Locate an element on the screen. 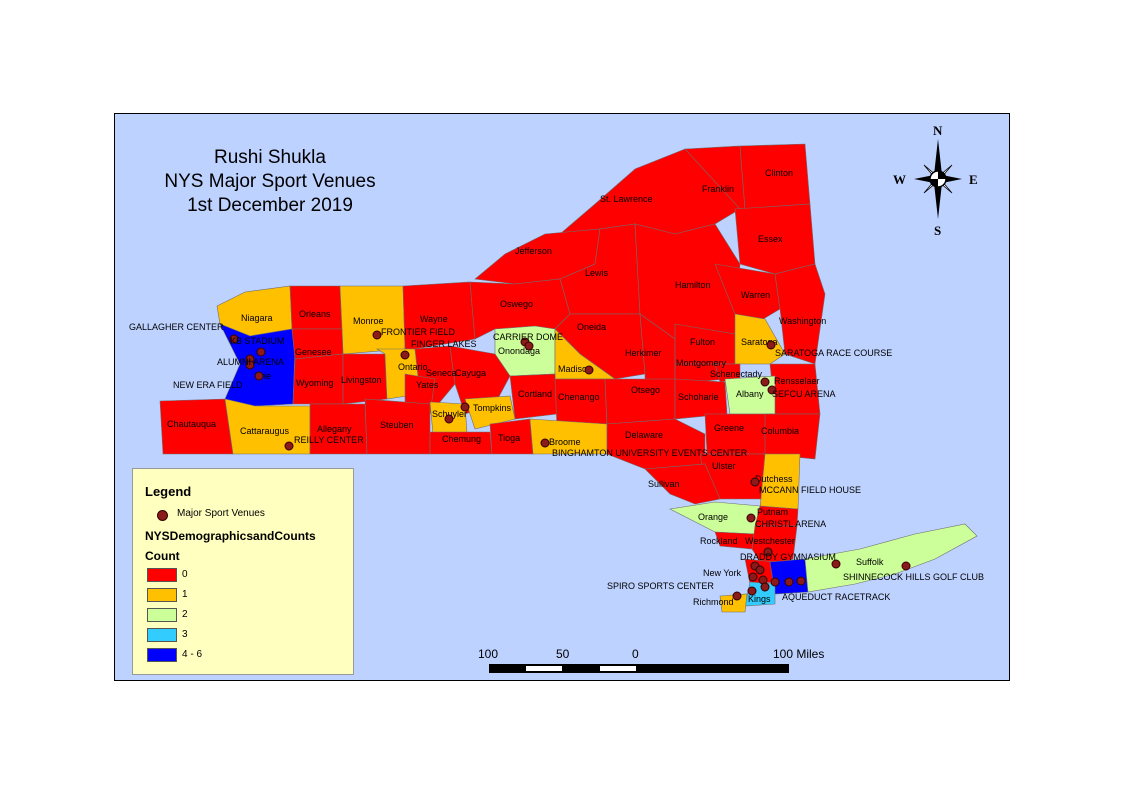  county-label: Warren is located at coordinates (755, 295).